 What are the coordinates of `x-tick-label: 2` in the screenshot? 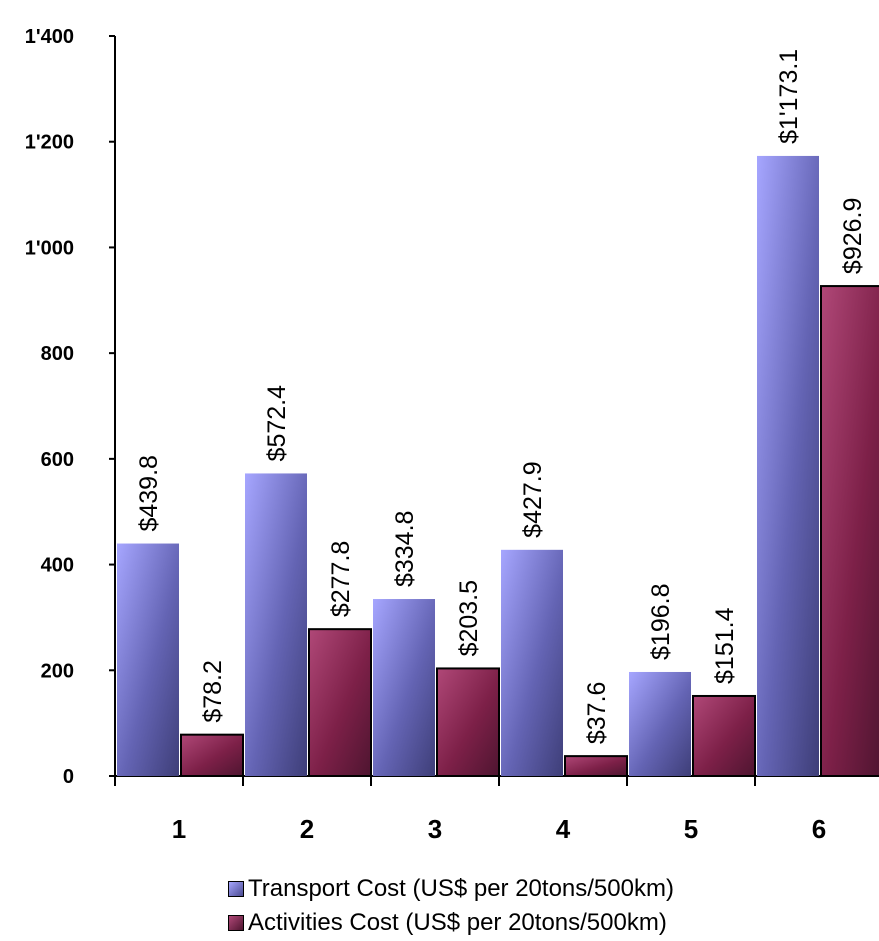 It's located at (307, 829).